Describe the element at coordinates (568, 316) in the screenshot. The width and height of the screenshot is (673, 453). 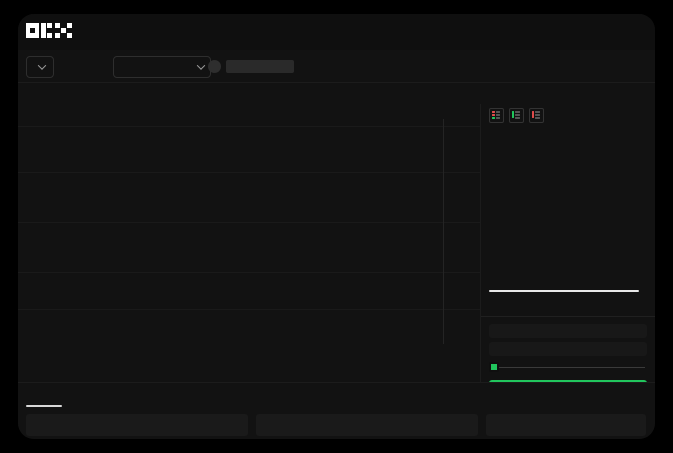
I see `trade-form-divider` at that location.